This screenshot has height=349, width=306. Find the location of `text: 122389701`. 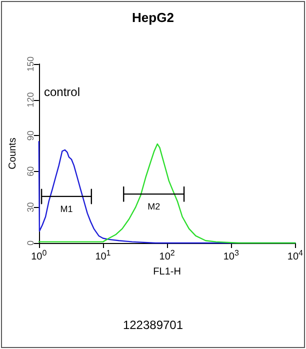

text: 122389701 is located at coordinates (153, 325).